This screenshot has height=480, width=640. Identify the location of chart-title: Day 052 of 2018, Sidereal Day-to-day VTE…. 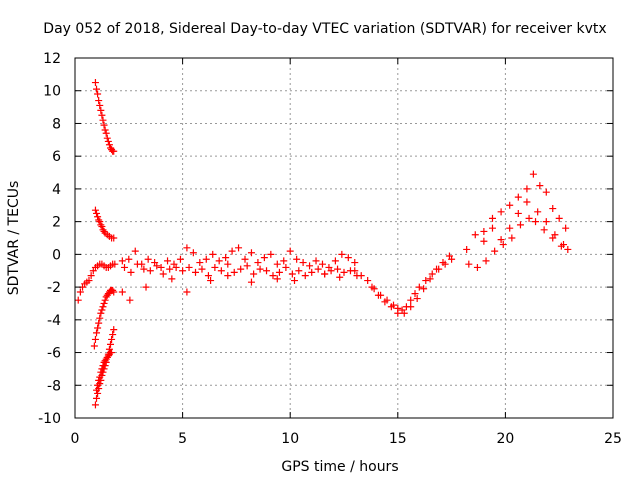
(324, 29).